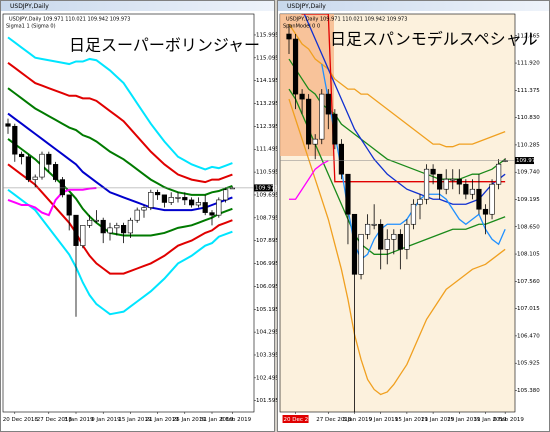 The height and width of the screenshot is (432, 550). Describe the element at coordinates (508, 420) in the screenshot. I see `x-tick-label: 6 Feb 2019` at that location.